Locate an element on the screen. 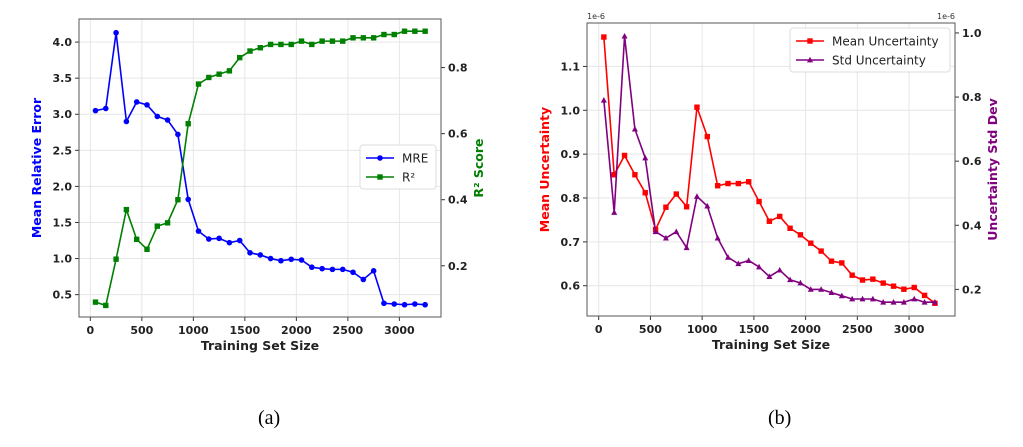 The width and height of the screenshot is (1023, 447). y-tick-label: 2.0 is located at coordinates (63, 186).